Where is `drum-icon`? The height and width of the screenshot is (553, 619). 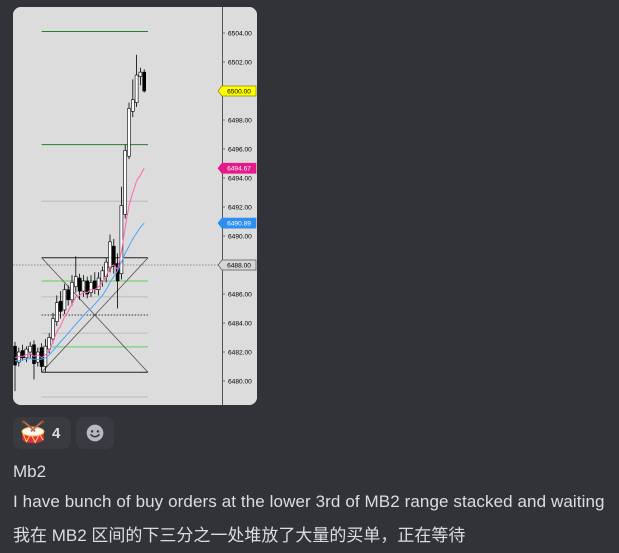
drum-icon is located at coordinates (33, 433).